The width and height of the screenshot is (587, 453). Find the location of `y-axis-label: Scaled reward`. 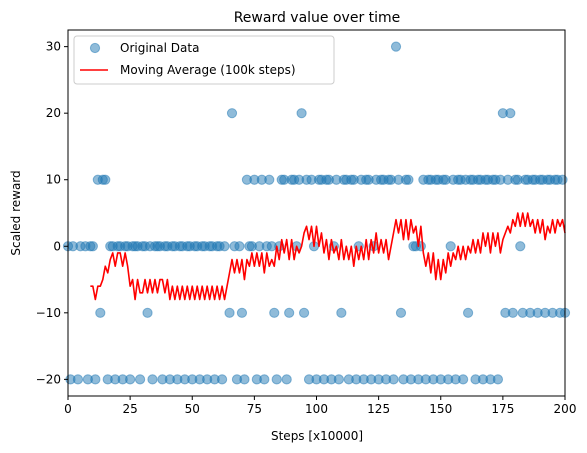

y-axis-label: Scaled reward is located at coordinates (16, 212).